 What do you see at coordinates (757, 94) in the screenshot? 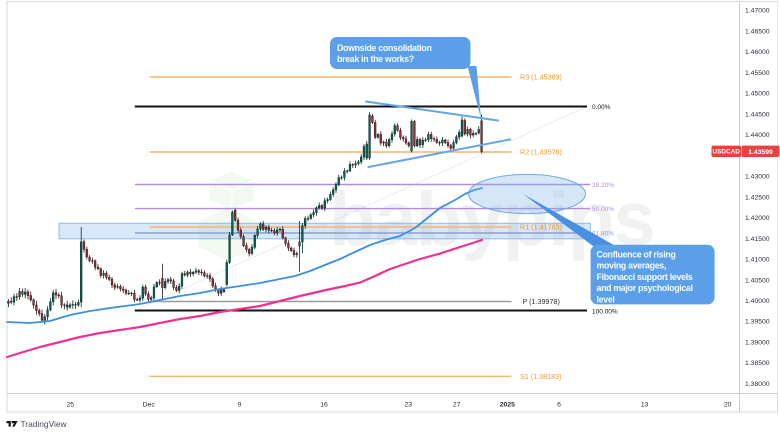
I see `svg-text: 1.45000` at bounding box center [757, 94].